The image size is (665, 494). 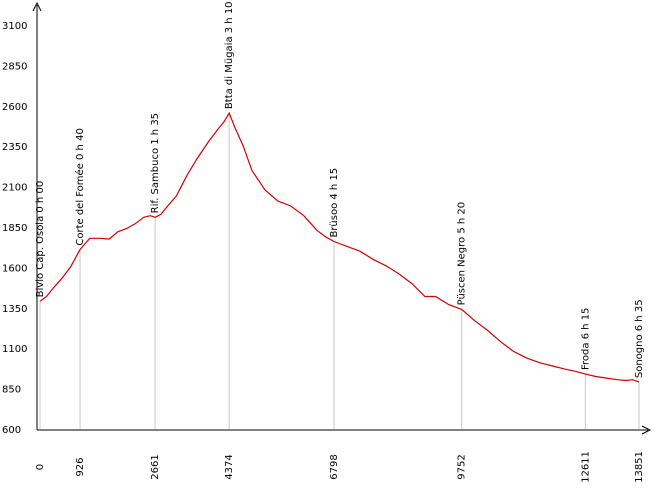 I want to click on waypoint-label: Brüsoo 4 h 15, so click(x=334, y=203).